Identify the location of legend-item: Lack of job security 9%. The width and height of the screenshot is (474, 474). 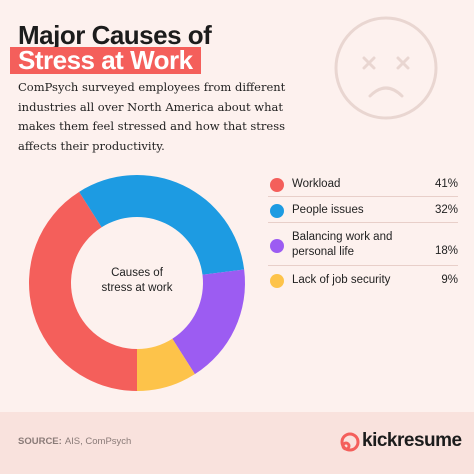
(363, 290).